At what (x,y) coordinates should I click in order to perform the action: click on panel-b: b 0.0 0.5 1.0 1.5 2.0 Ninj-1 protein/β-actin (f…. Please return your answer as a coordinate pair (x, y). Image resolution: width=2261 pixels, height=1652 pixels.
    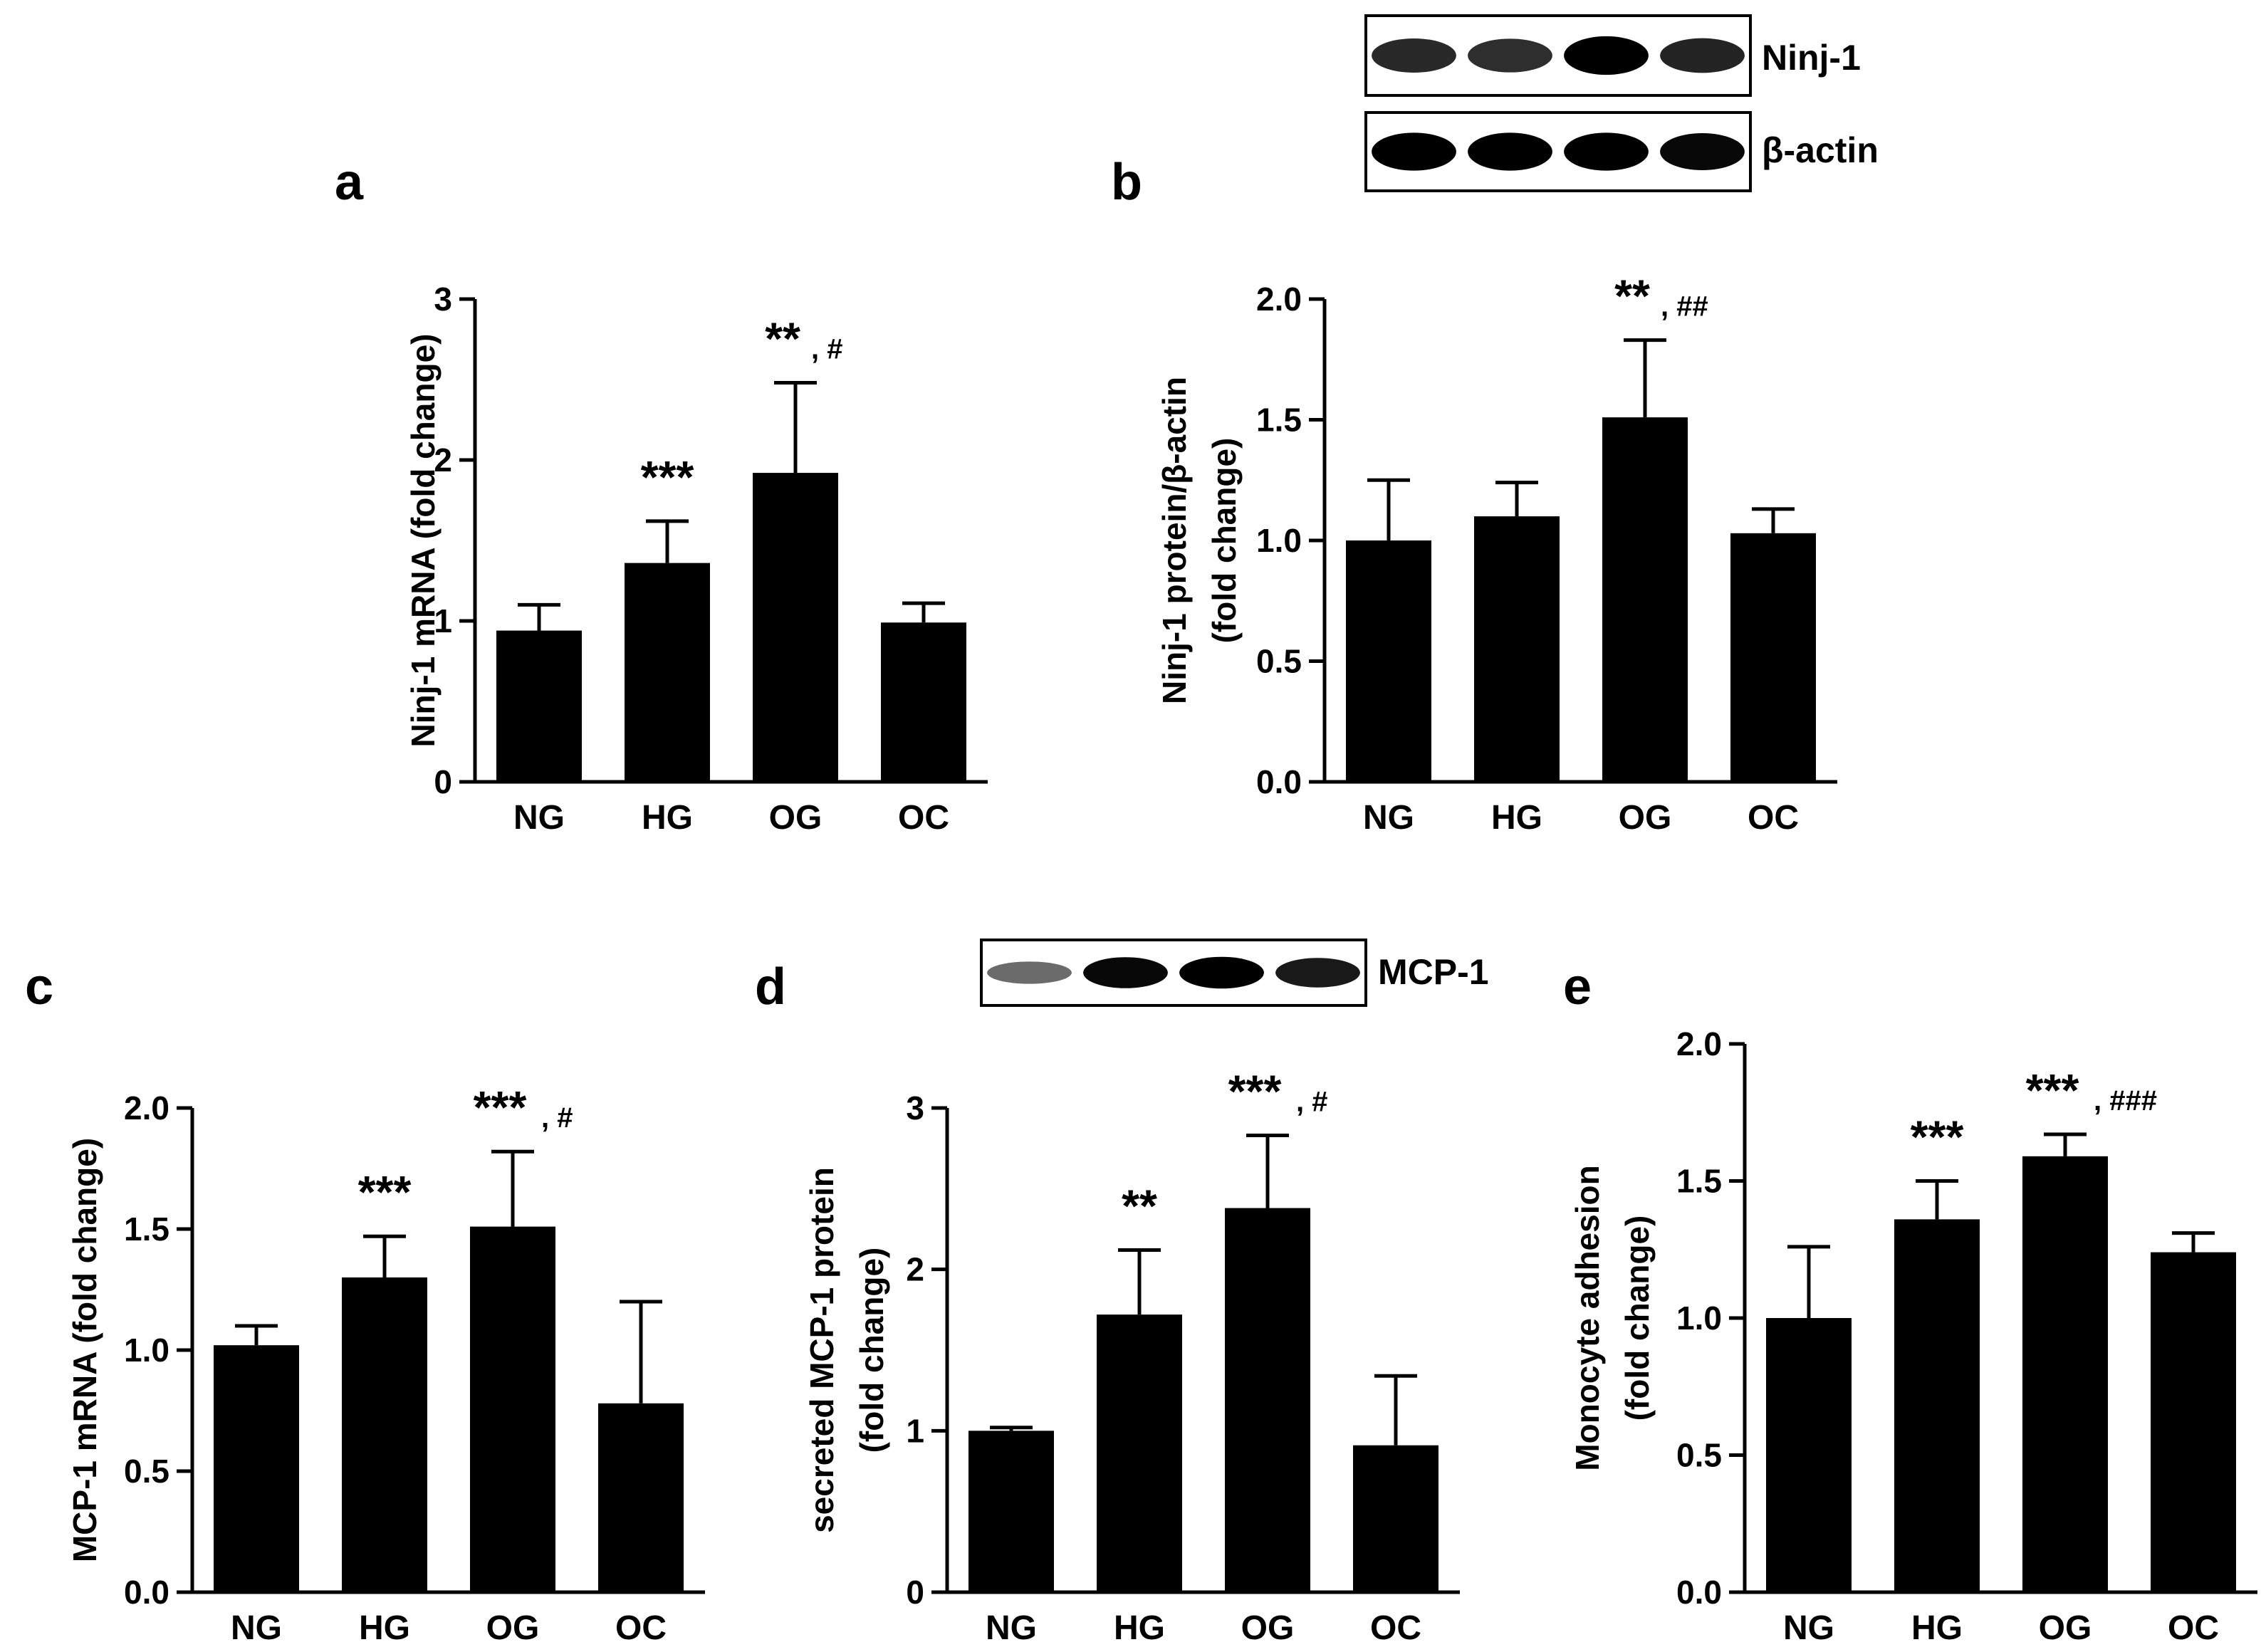
    Looking at the image, I should click on (1474, 495).